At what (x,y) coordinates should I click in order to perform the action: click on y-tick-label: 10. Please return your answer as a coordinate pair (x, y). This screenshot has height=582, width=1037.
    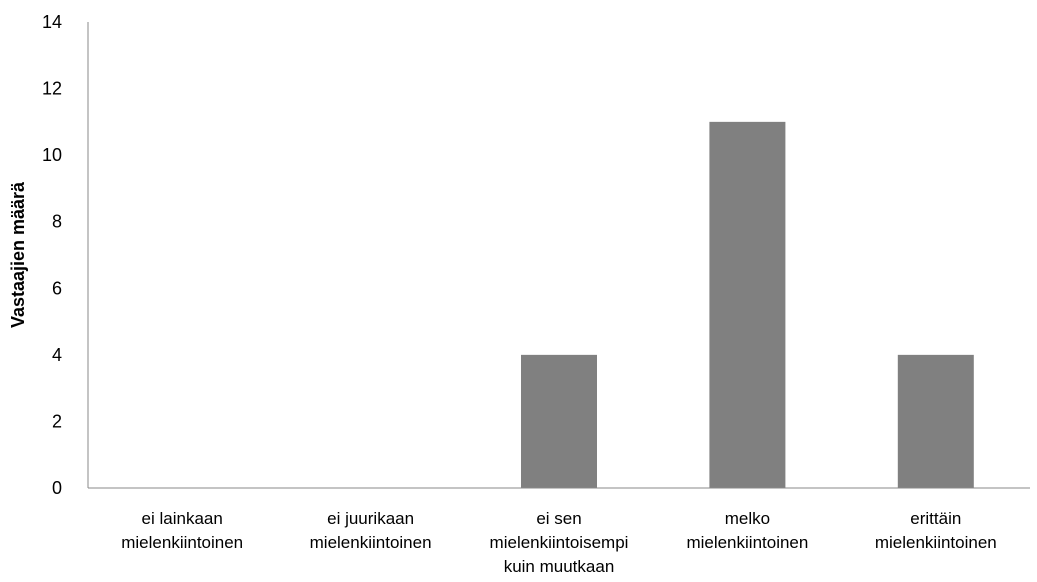
    Looking at the image, I should click on (52, 155).